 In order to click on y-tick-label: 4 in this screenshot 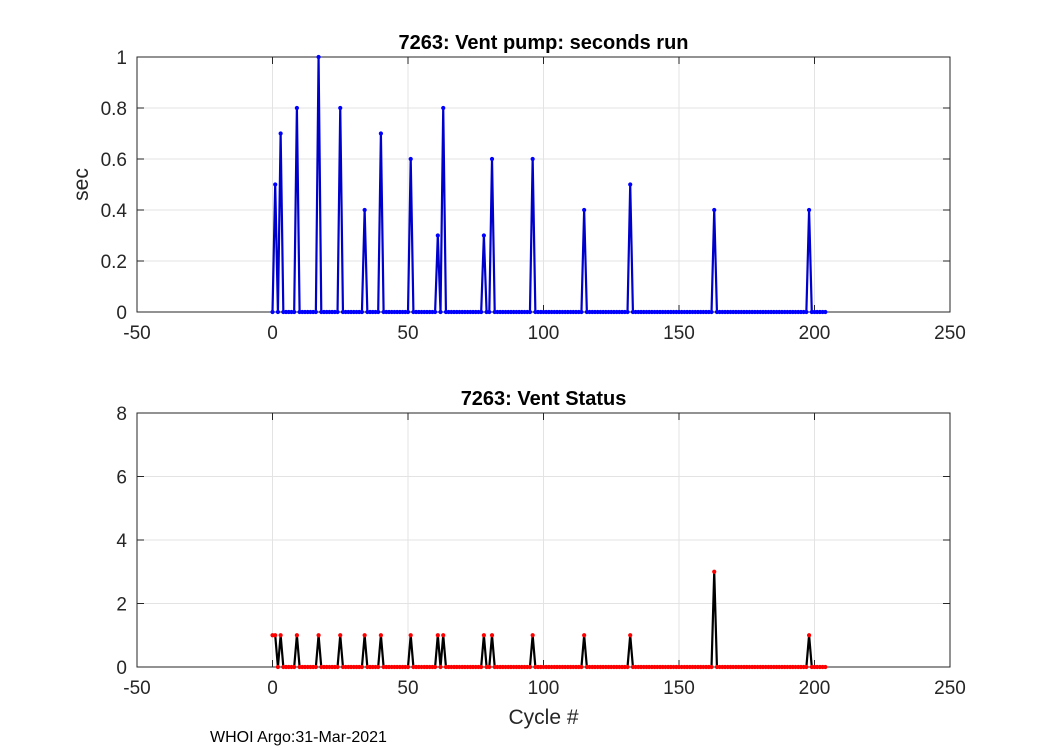, I will do `click(121, 541)`.